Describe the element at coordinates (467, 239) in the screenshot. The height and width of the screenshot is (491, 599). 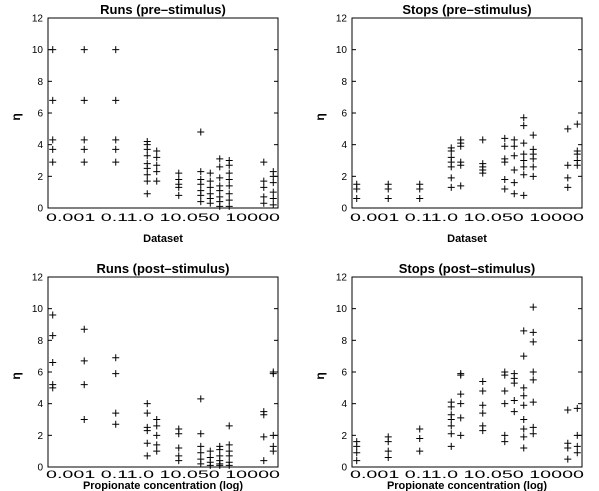
I see `x-axis-label: Dataset` at that location.